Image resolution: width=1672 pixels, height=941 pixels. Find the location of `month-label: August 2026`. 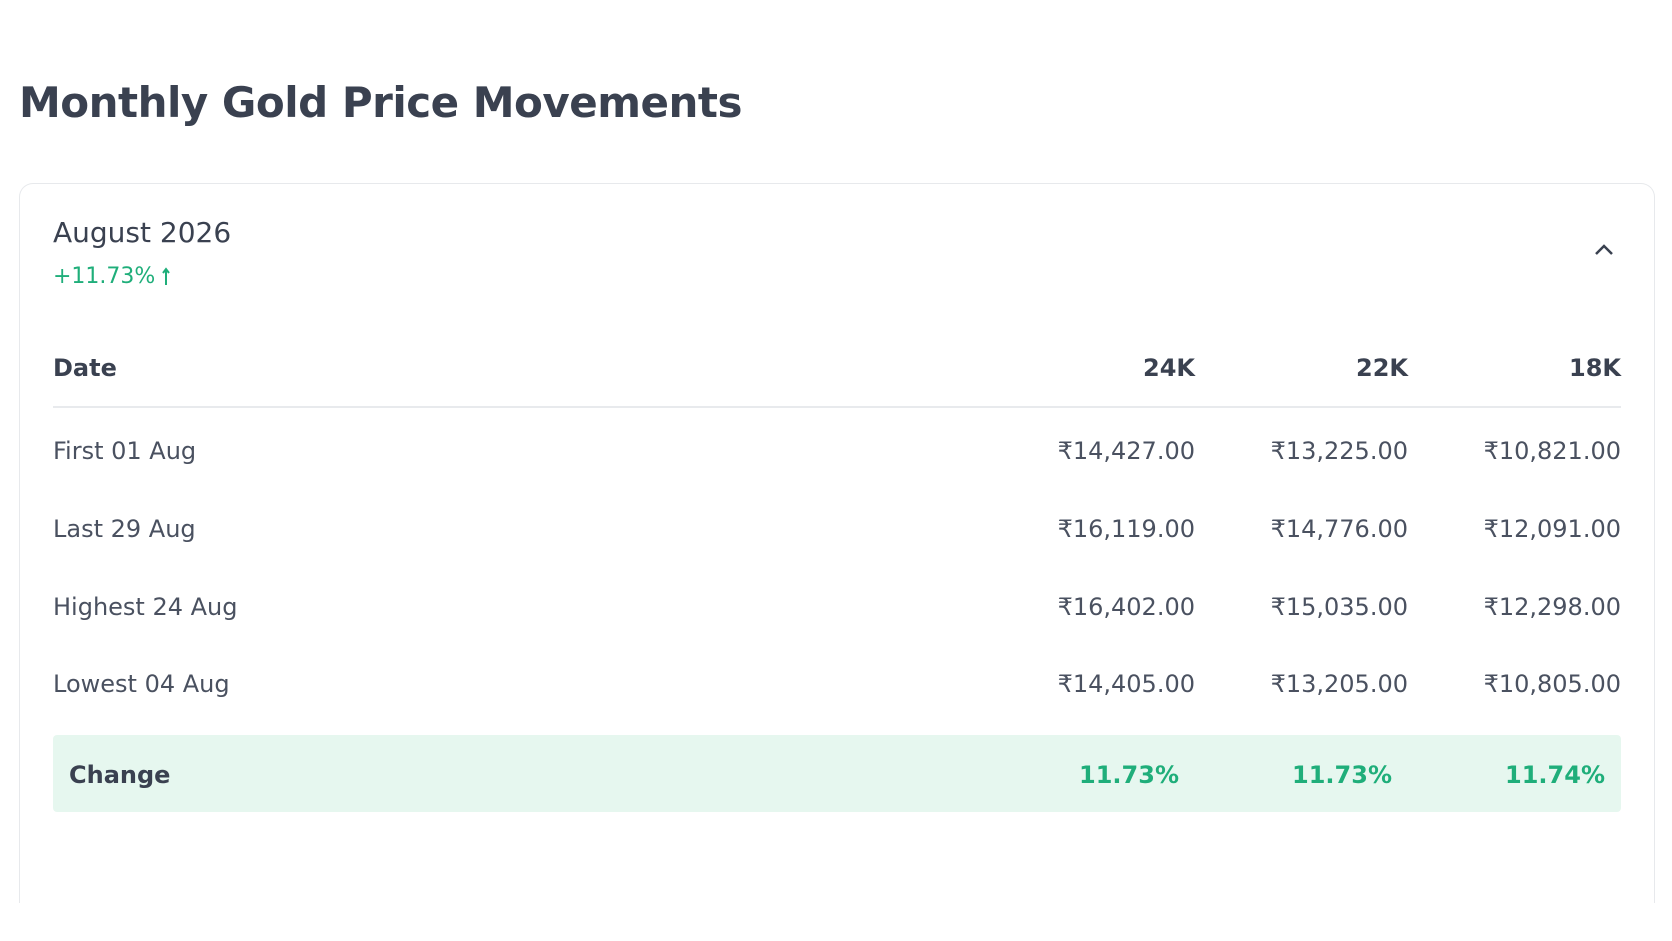

month-label: August 2026 is located at coordinates (142, 232).